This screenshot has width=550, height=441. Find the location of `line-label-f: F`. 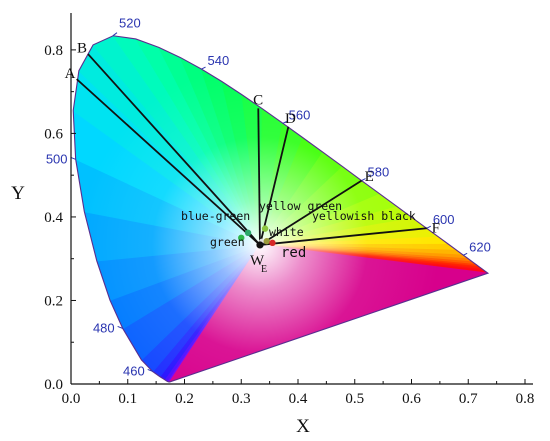

line-label-f: F is located at coordinates (436, 228).